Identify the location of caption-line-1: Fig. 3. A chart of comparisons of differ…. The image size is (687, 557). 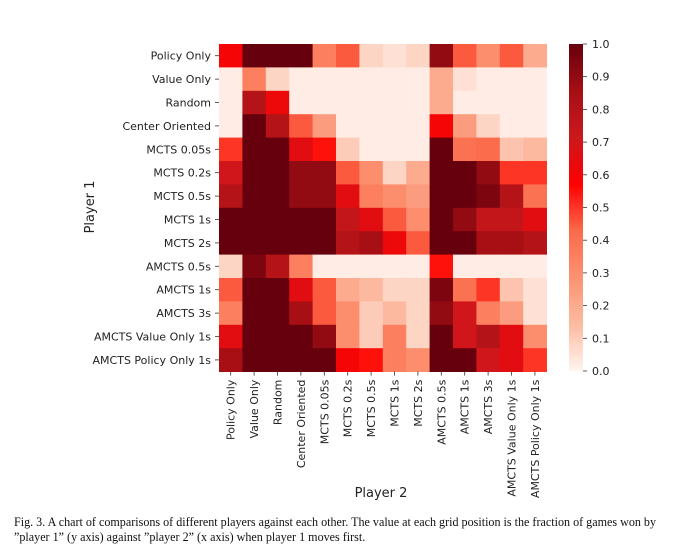
(335, 522).